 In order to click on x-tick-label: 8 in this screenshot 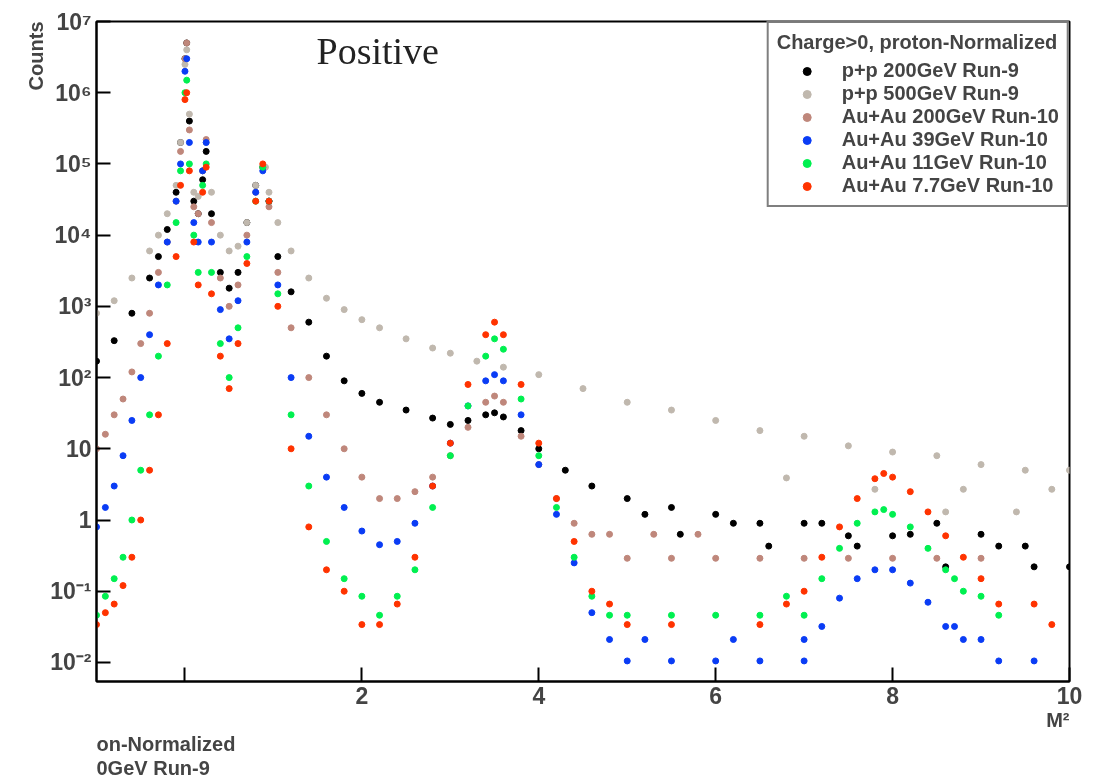, I will do `click(893, 695)`.